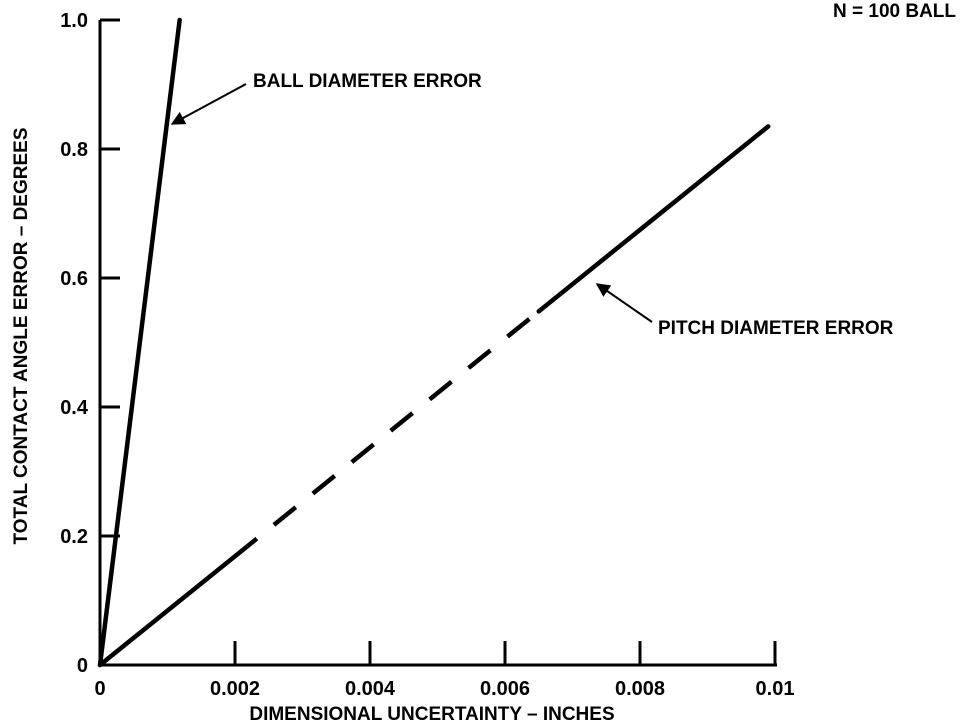 Image resolution: width=973 pixels, height=725 pixels. What do you see at coordinates (74, 279) in the screenshot?
I see `y-tick-label: 0.6` at bounding box center [74, 279].